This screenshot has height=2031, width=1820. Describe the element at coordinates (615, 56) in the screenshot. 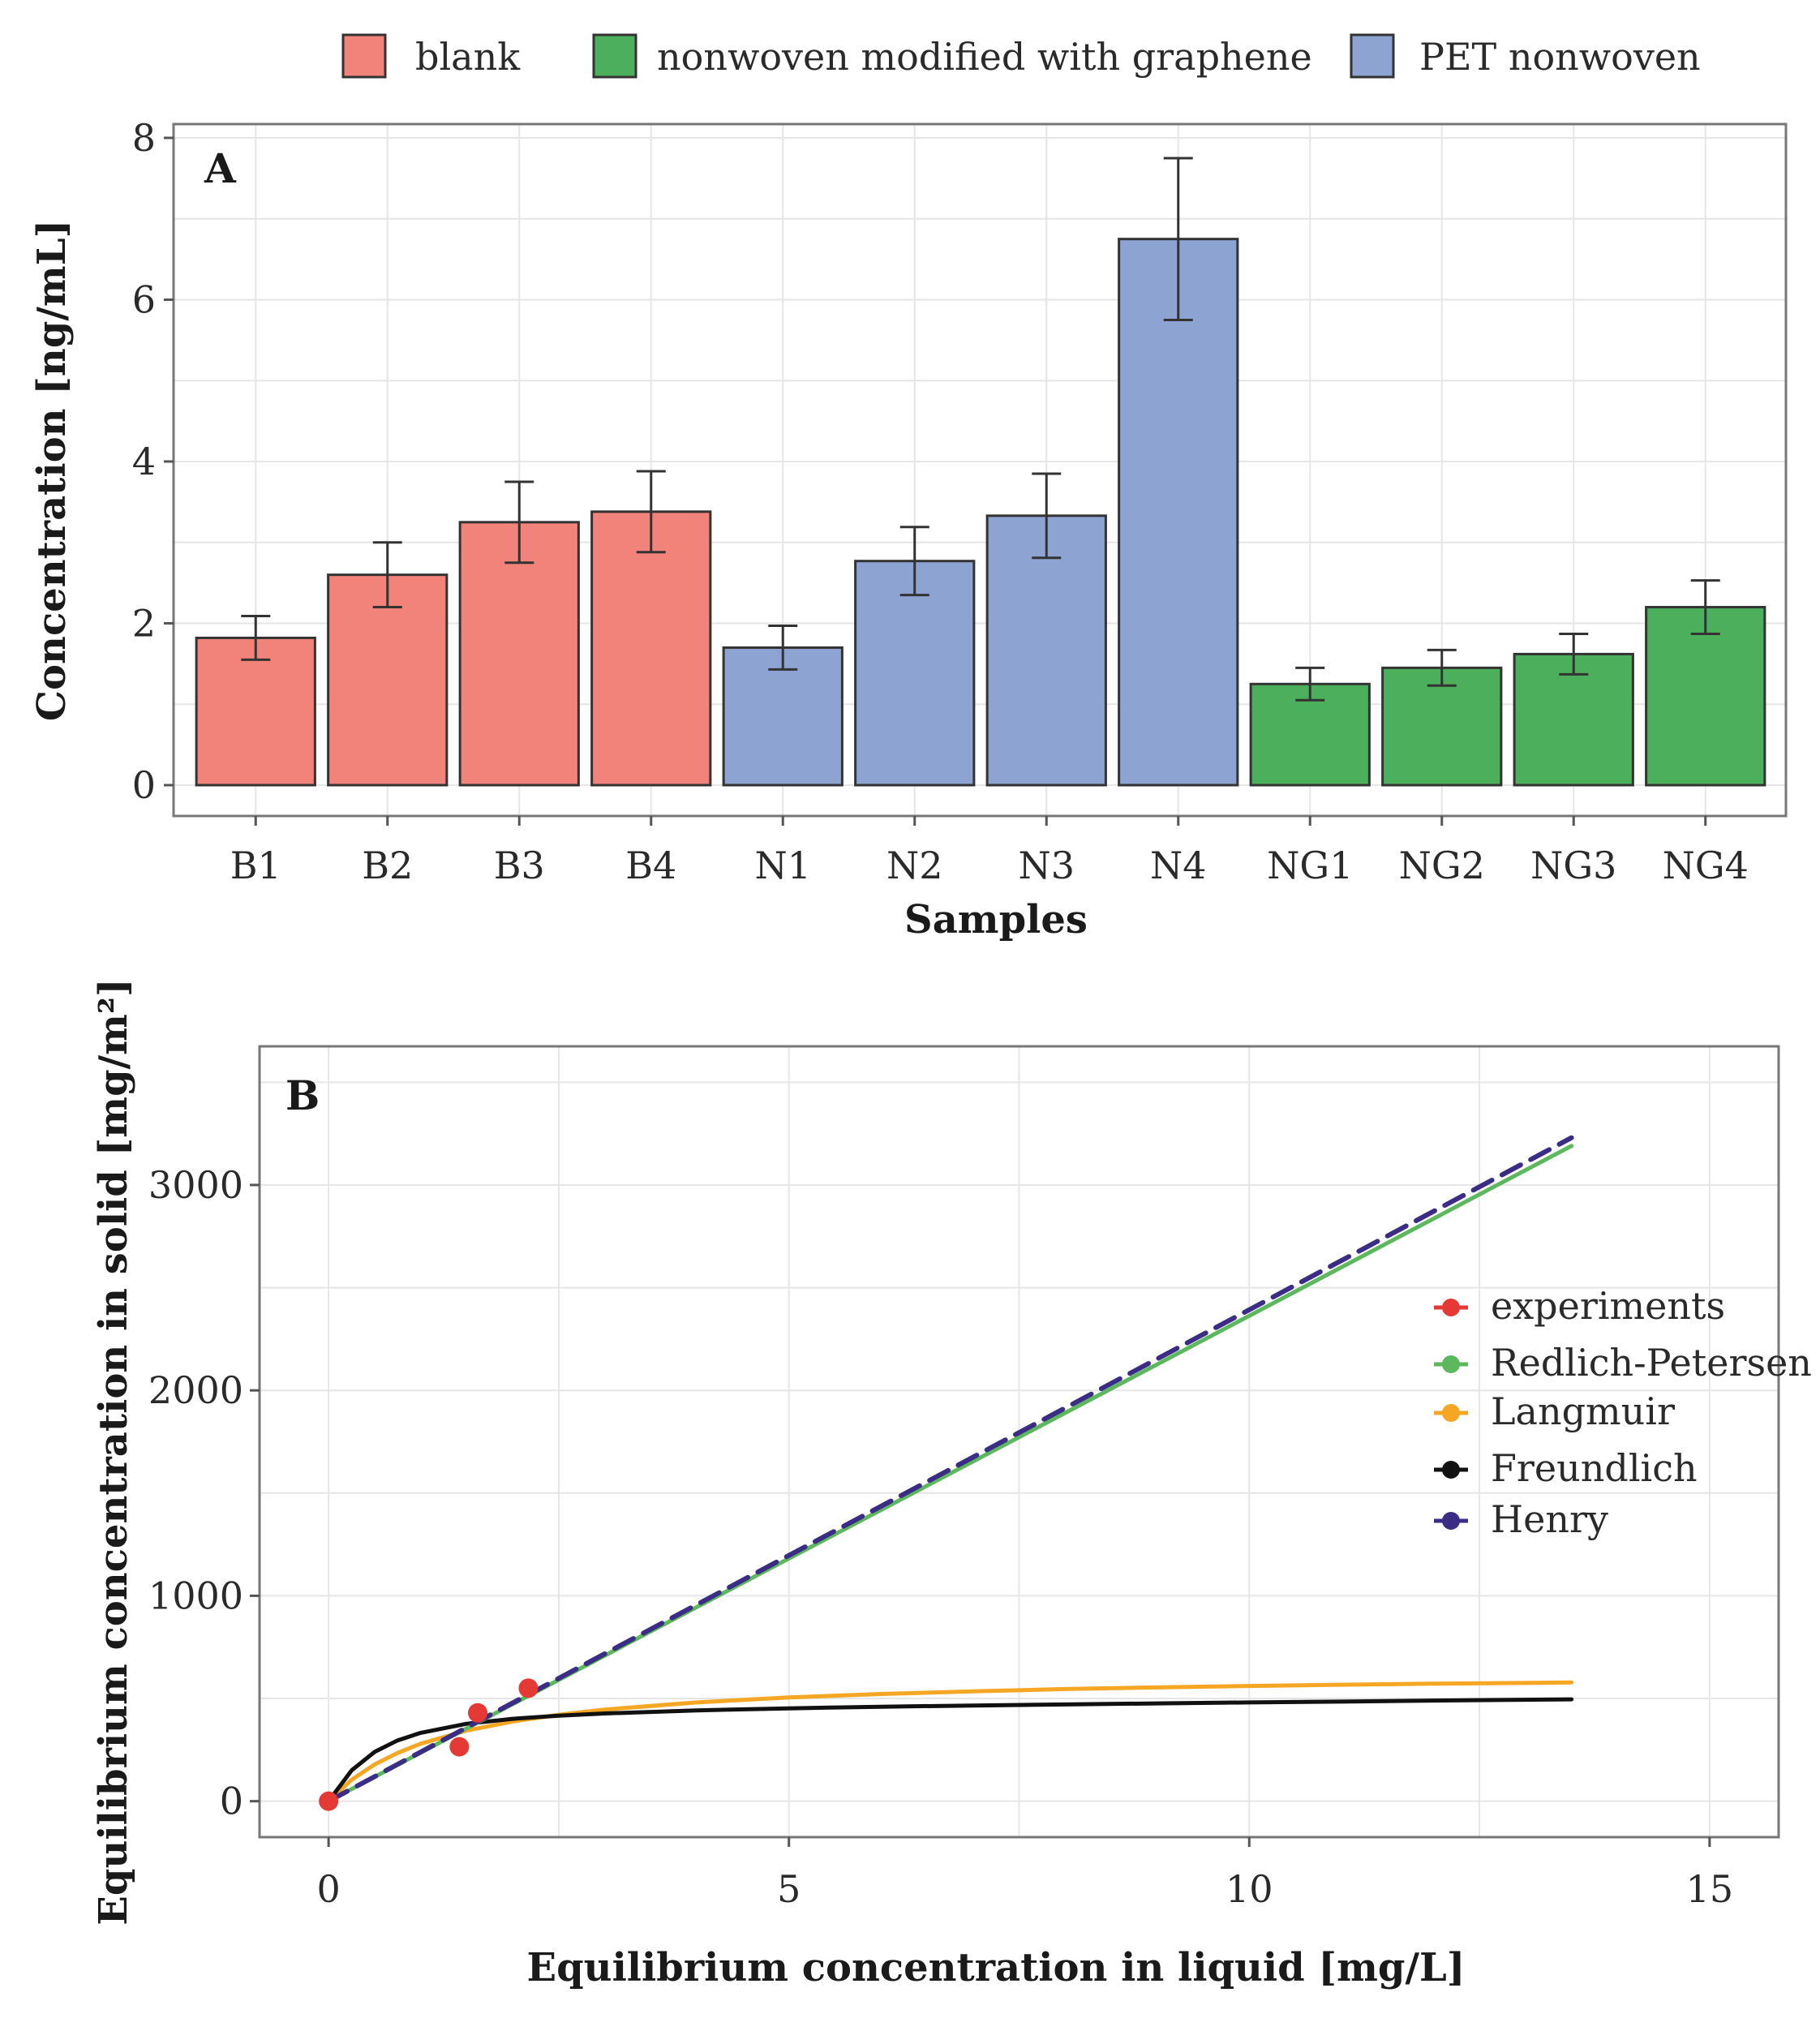

I see `legend-swatch-graphene` at that location.